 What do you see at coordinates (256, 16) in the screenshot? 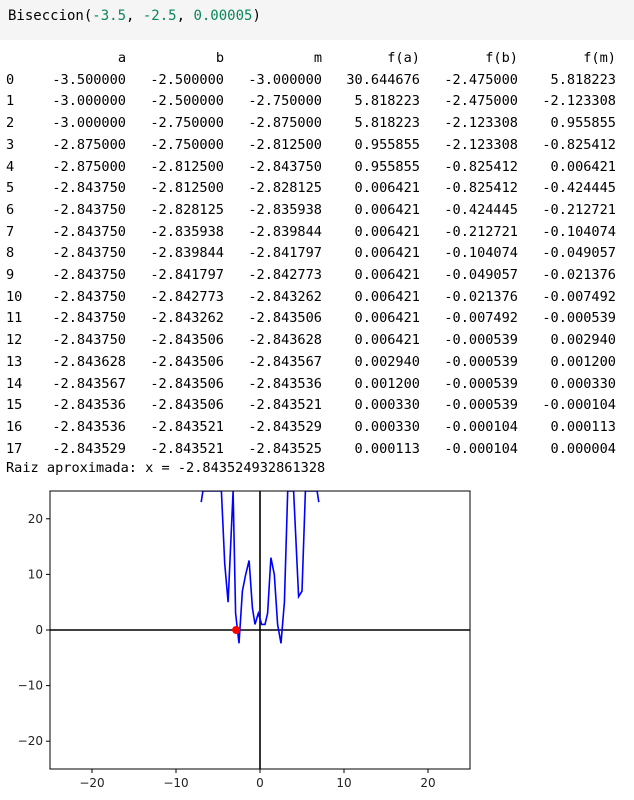
I see `close-paren: )` at bounding box center [256, 16].